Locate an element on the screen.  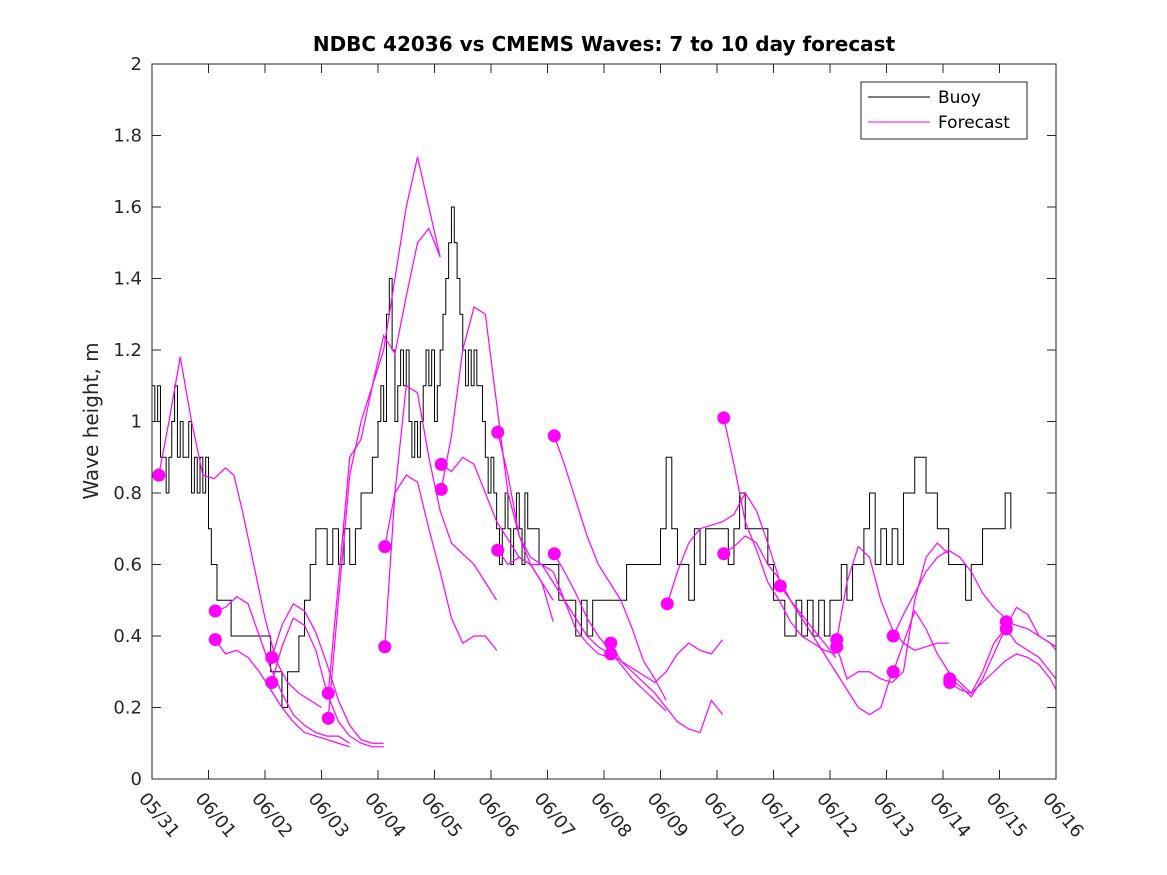
y-tick-label: 2 is located at coordinates (136, 64).